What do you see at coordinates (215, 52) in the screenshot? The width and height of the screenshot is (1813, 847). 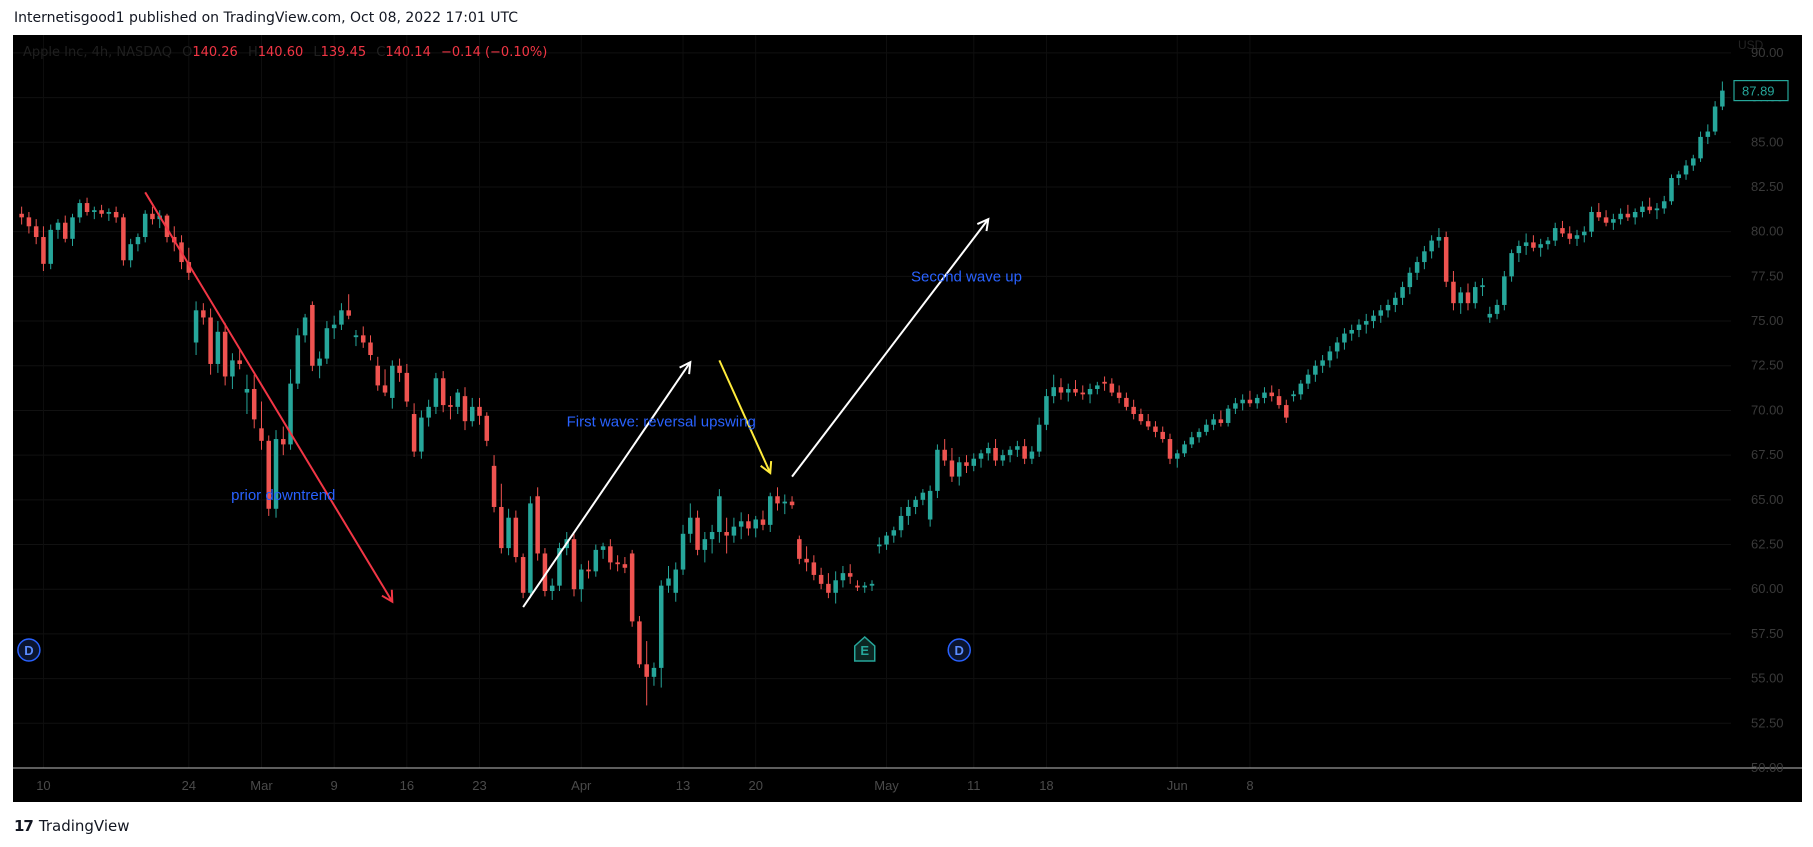 I see `open-value: 140.26` at bounding box center [215, 52].